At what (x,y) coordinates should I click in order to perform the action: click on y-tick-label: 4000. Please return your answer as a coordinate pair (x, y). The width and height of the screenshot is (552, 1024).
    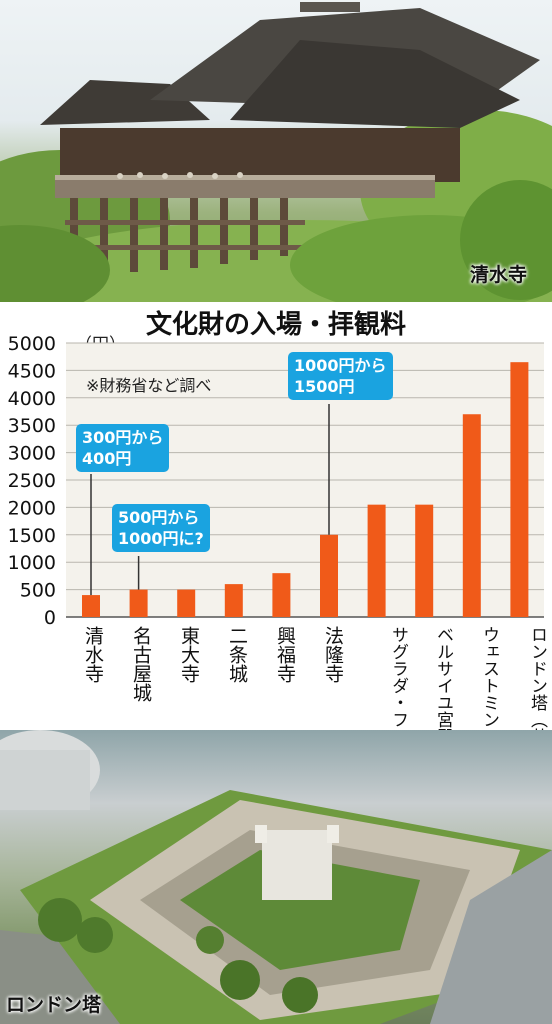
    Looking at the image, I should click on (32, 399).